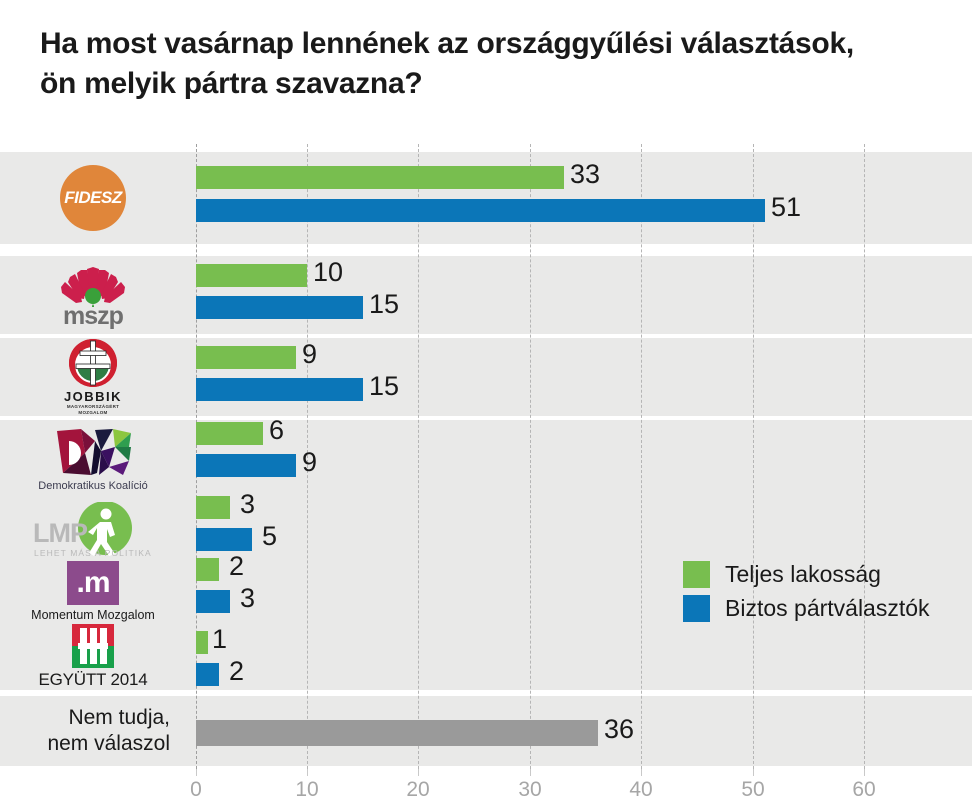  What do you see at coordinates (93, 553) in the screenshot?
I see `lmp-logo-subtitle: LEHET MÁS A POLITIKA` at bounding box center [93, 553].